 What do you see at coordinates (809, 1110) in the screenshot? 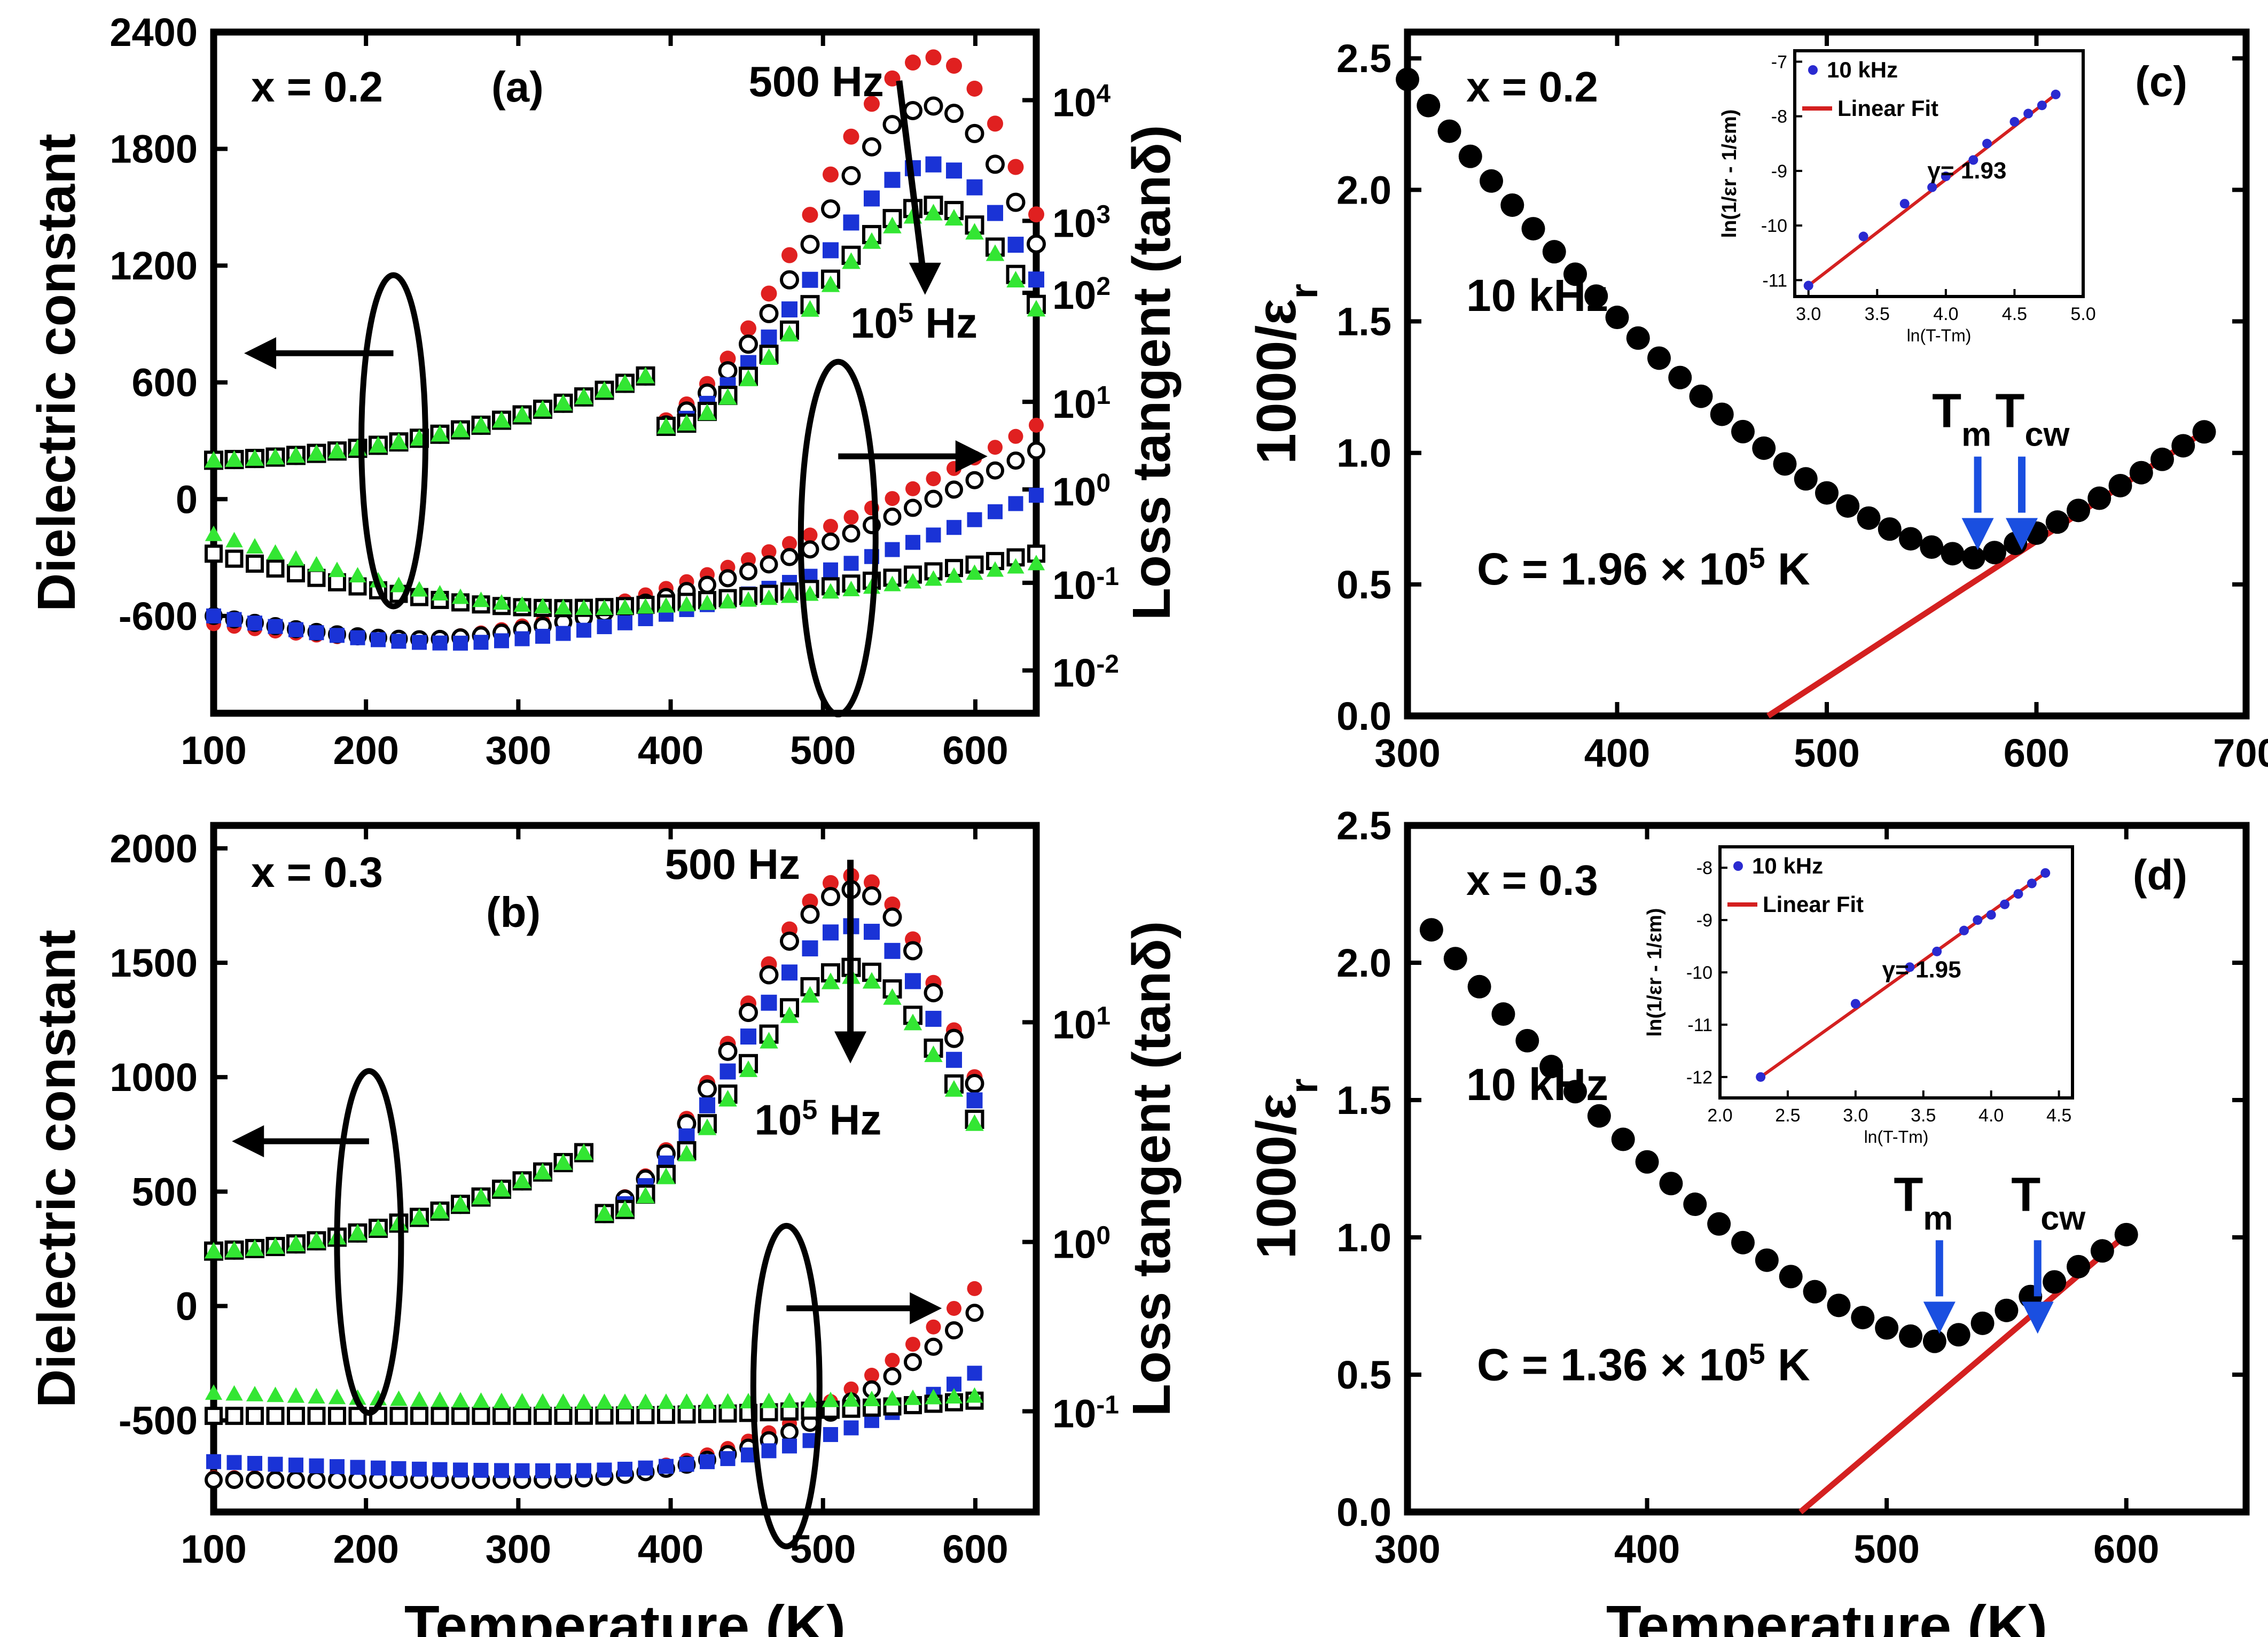
I see `freq-low-label-part: 5` at bounding box center [809, 1110].